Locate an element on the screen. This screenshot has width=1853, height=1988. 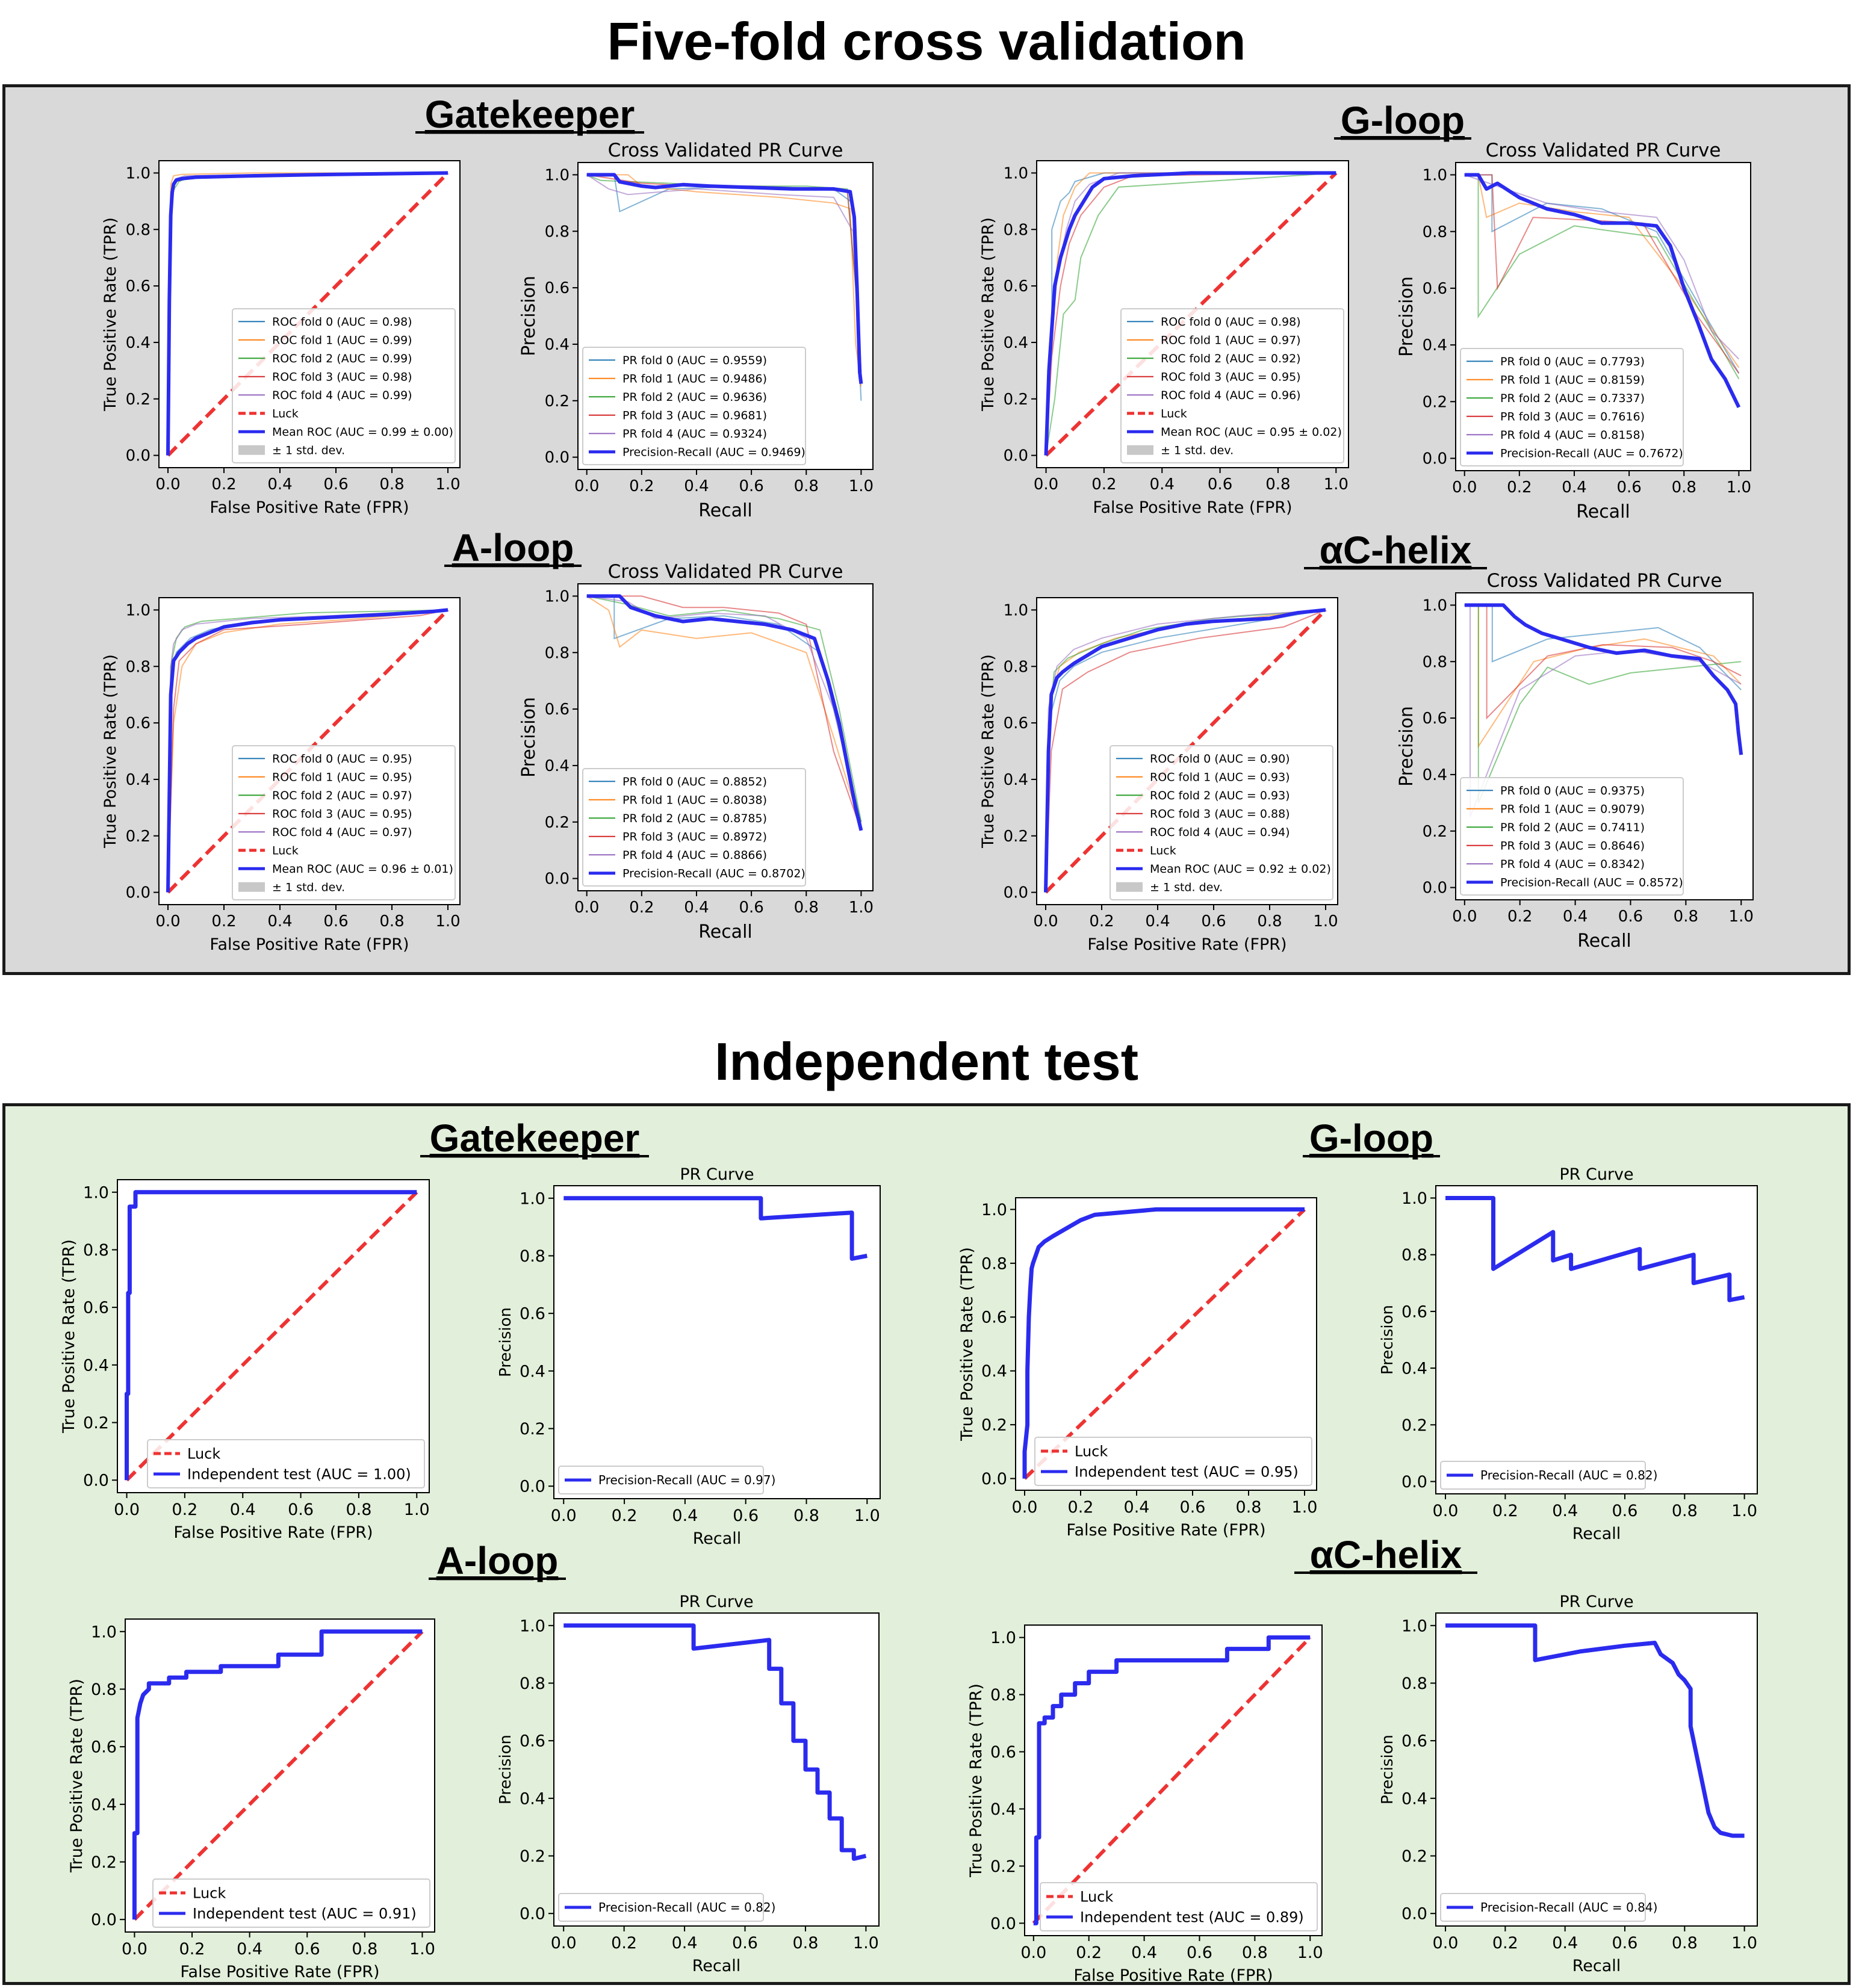
indep-g-loop-roc-ytick-label: 0.2 is located at coordinates (994, 1426).